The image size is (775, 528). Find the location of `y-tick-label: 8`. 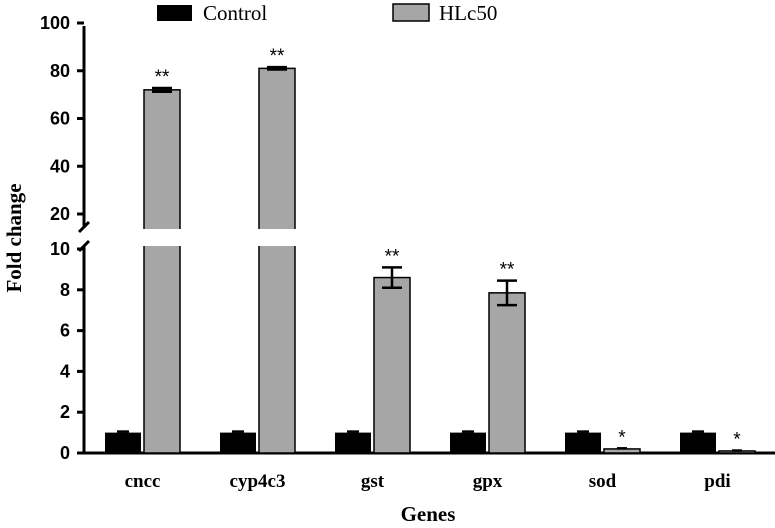

y-tick-label: 8 is located at coordinates (65, 290).